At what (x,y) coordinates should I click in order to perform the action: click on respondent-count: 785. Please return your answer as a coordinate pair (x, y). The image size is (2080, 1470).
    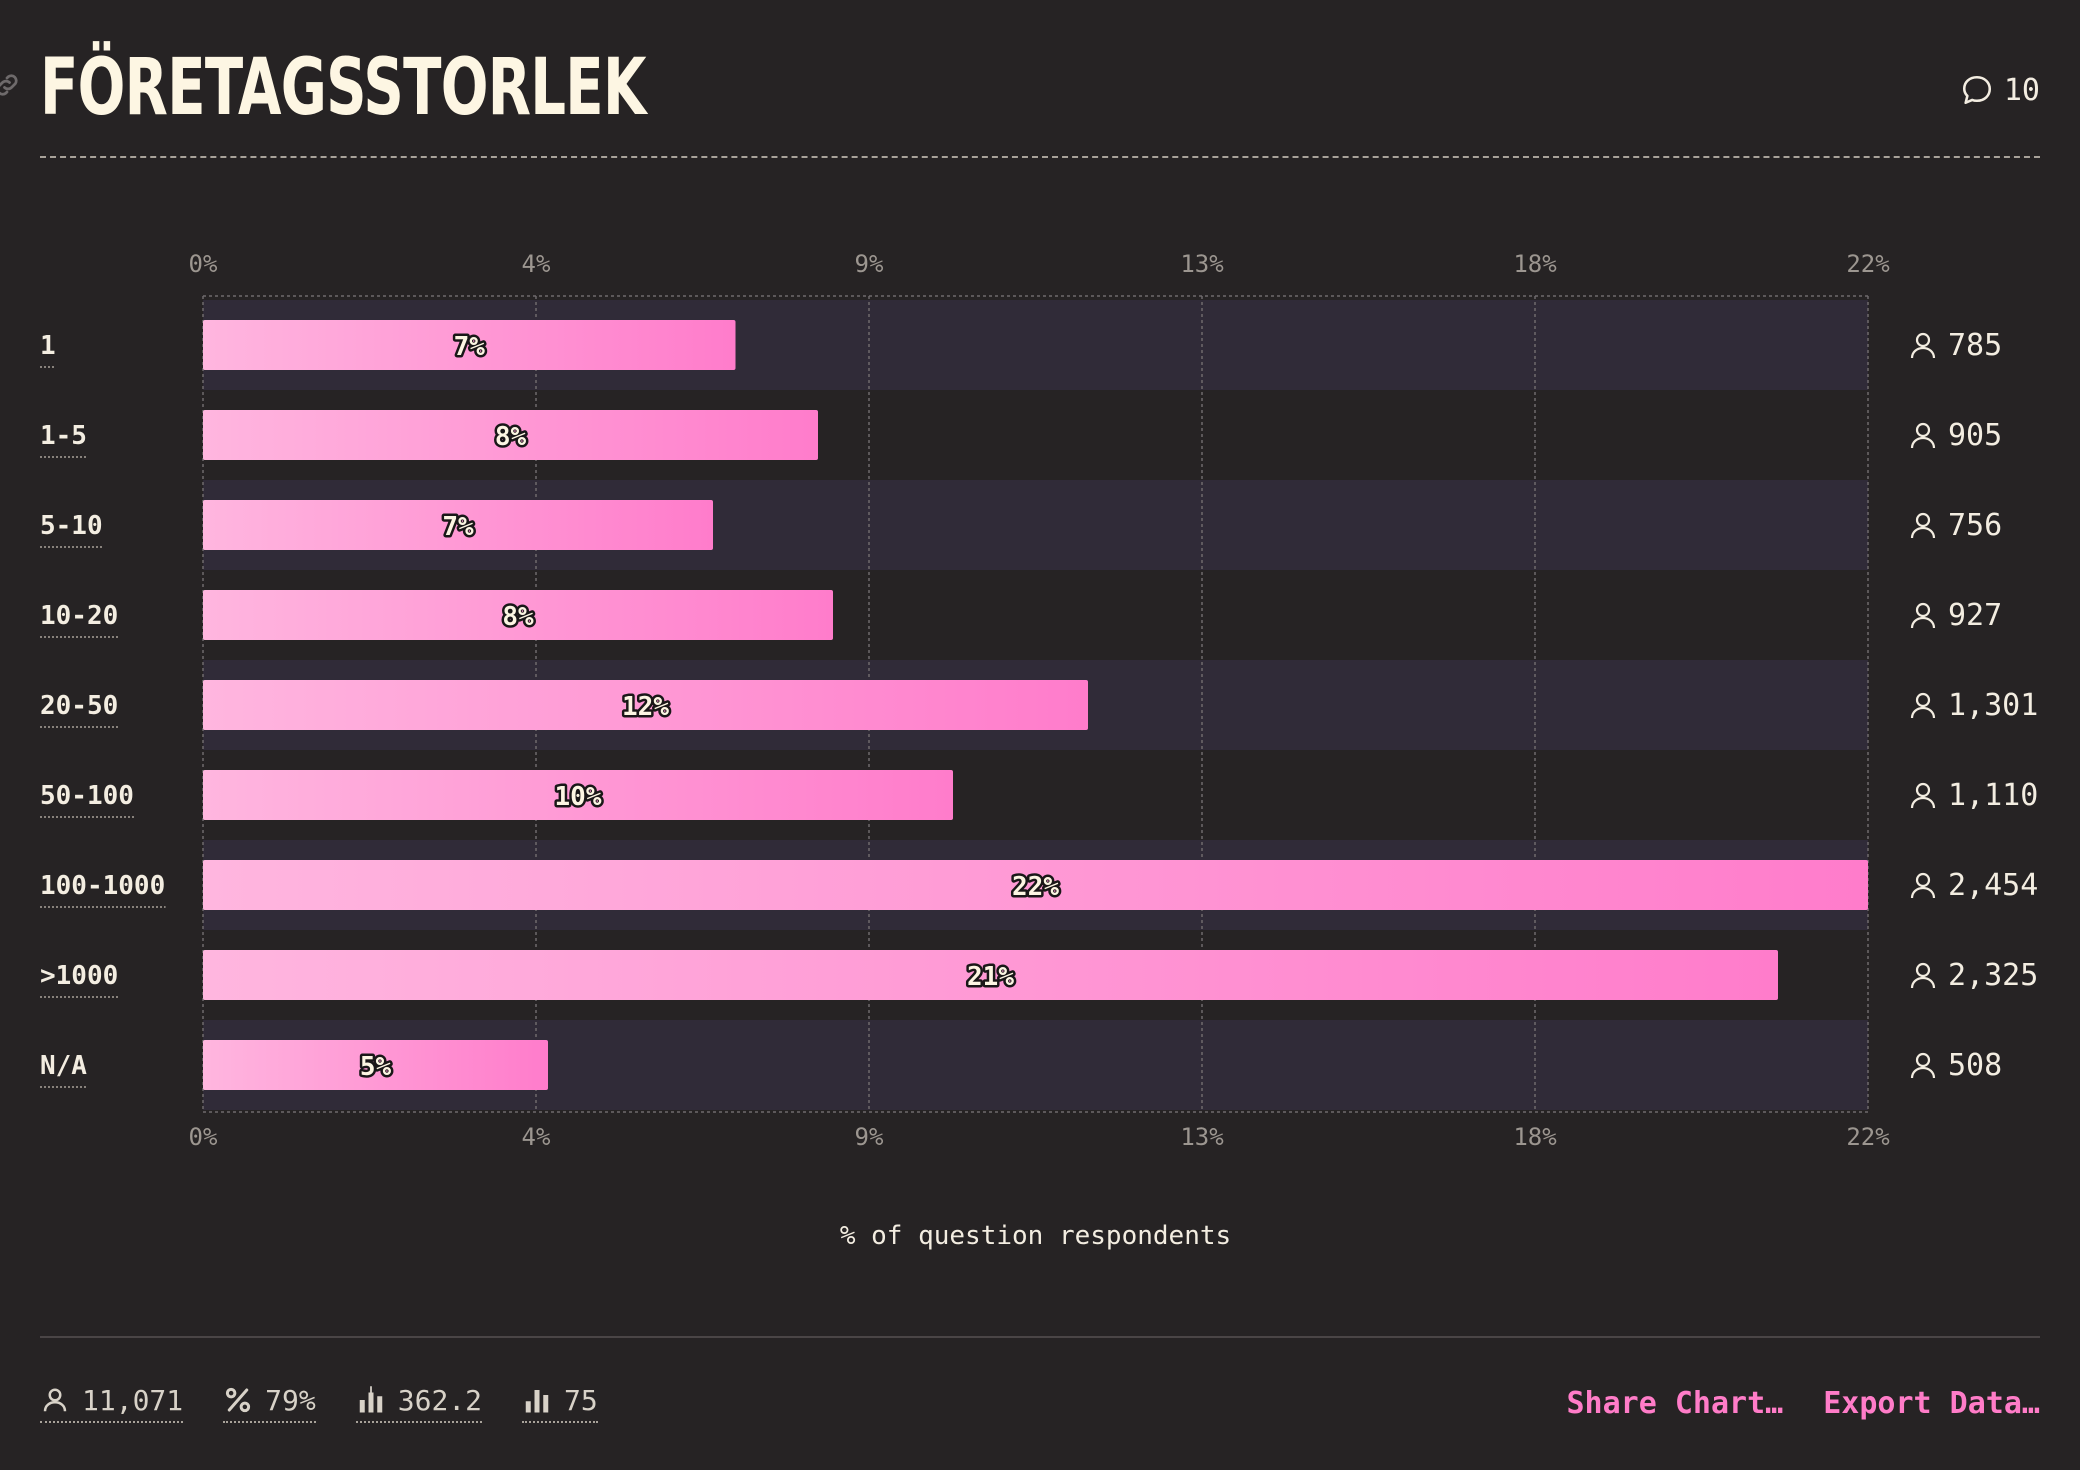
    Looking at the image, I should click on (1975, 345).